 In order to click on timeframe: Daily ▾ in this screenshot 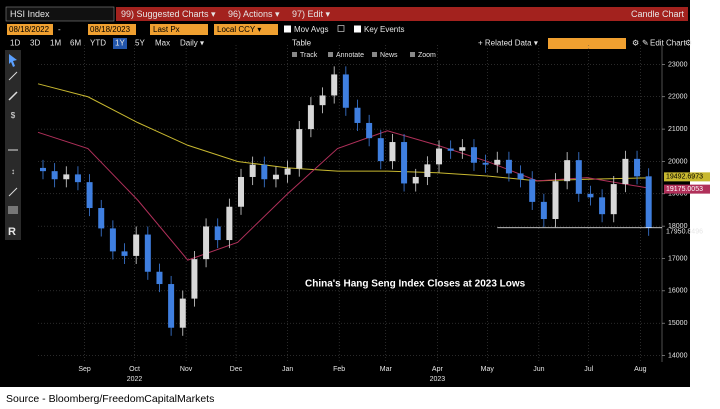, I will do `click(192, 43)`.